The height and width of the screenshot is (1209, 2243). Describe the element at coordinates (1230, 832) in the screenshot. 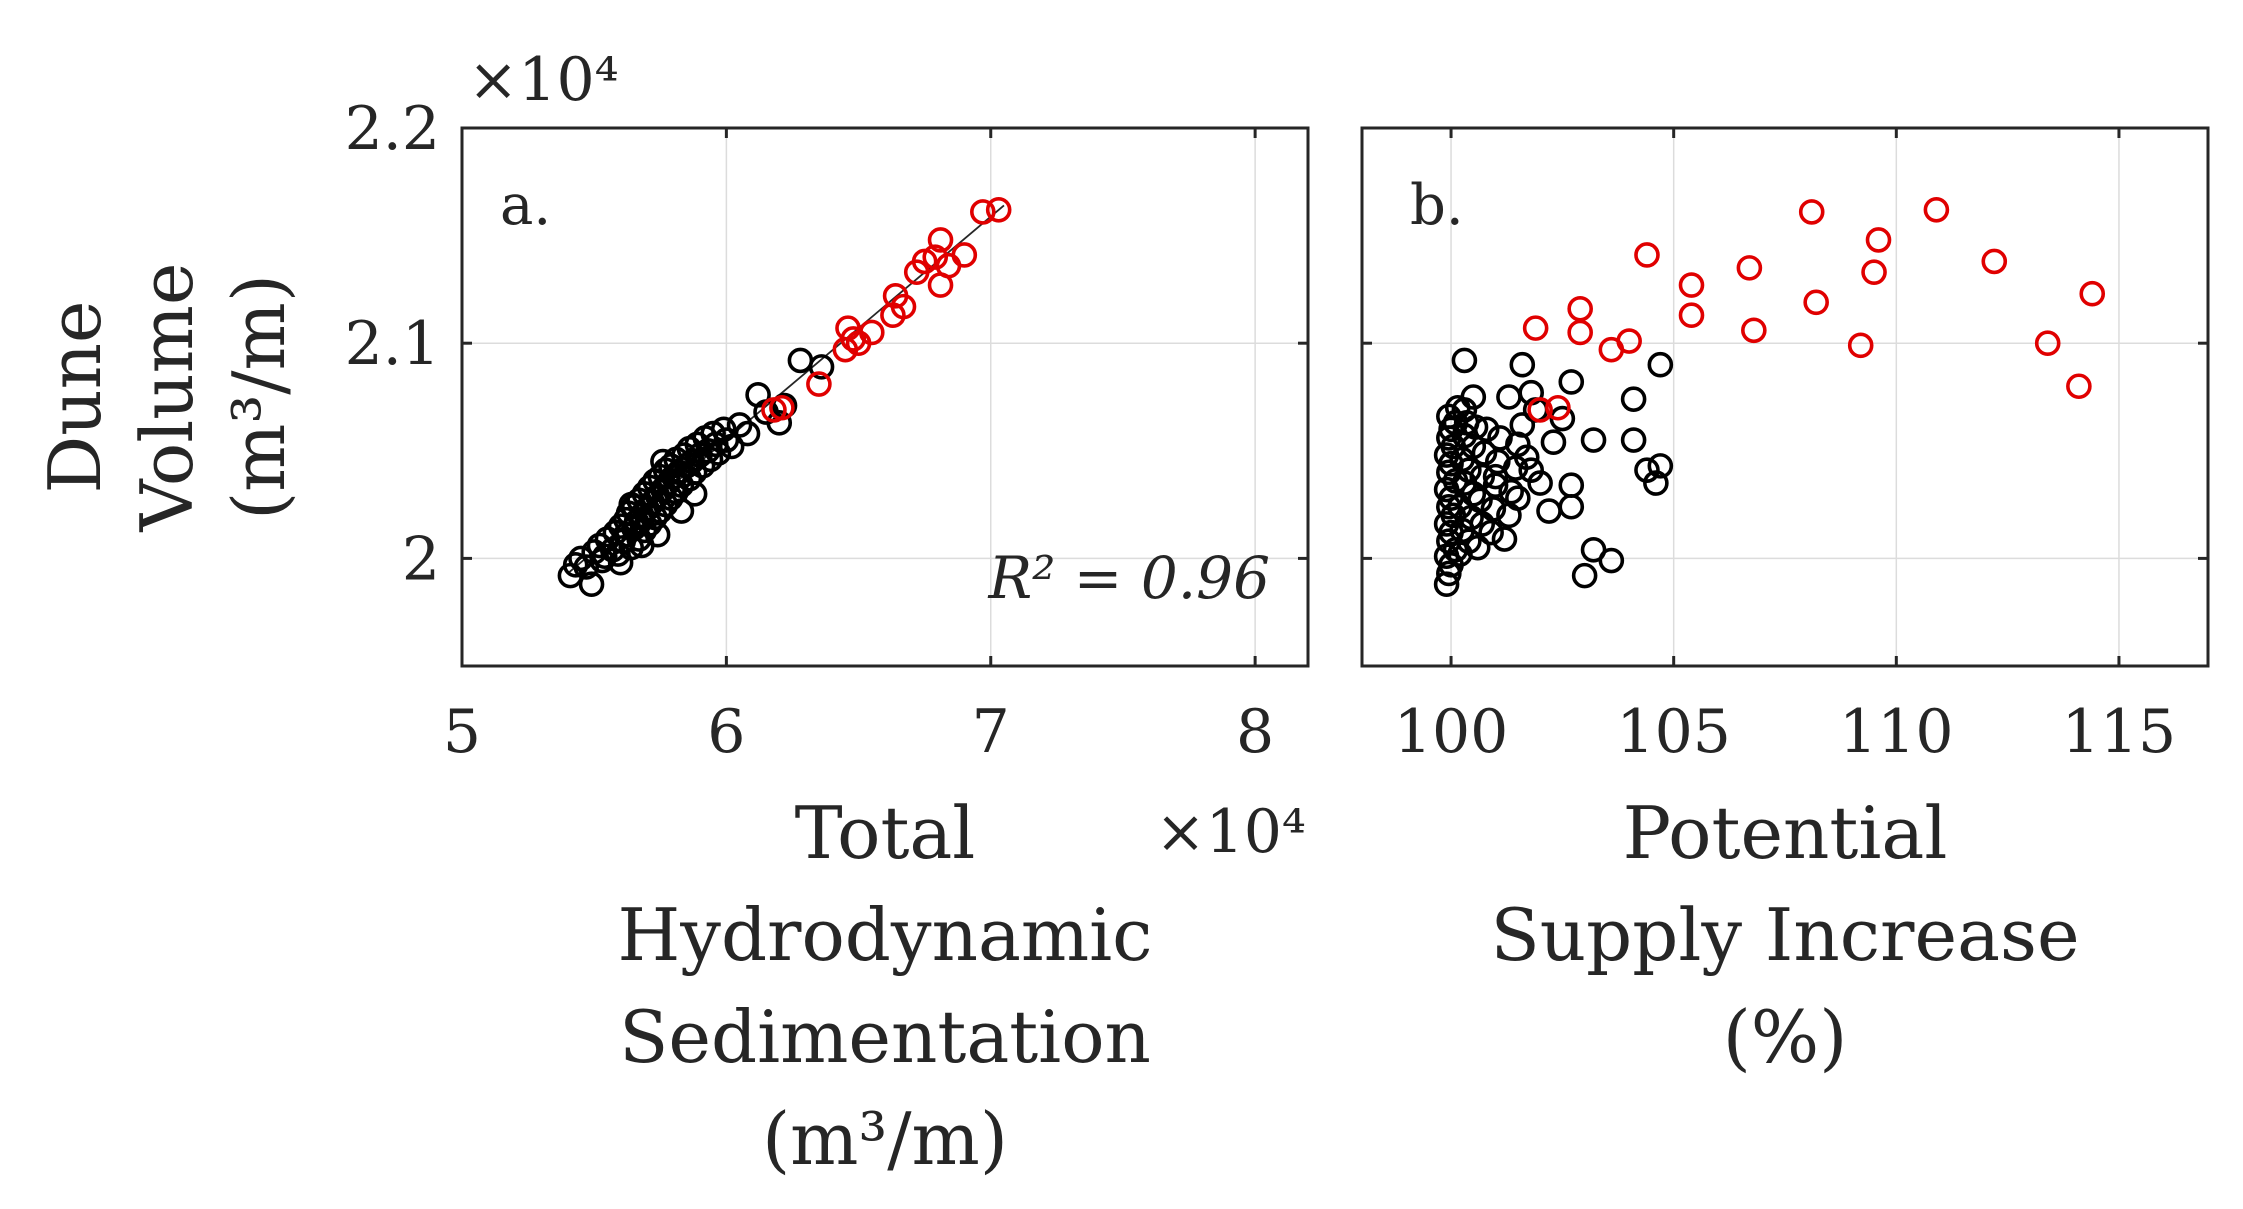

I see `x-exponent-label: ×10⁴` at that location.